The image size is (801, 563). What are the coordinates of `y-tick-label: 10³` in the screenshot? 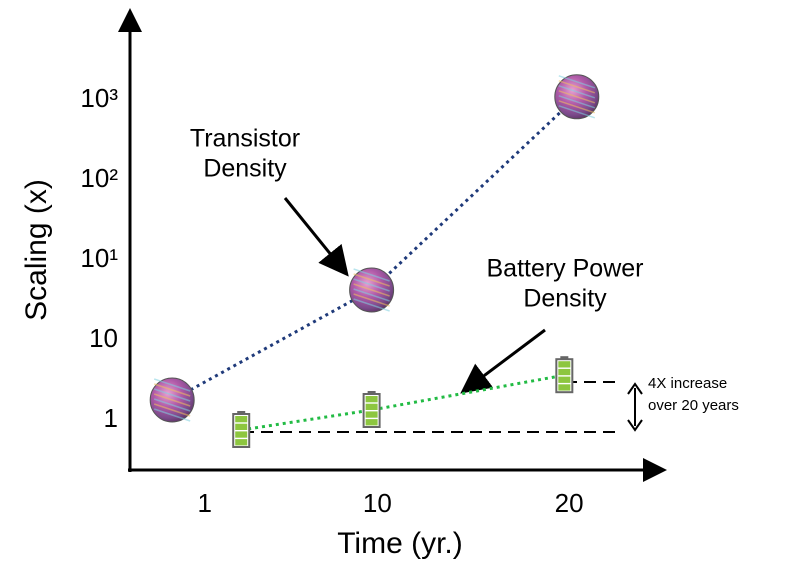 It's located at (99, 98).